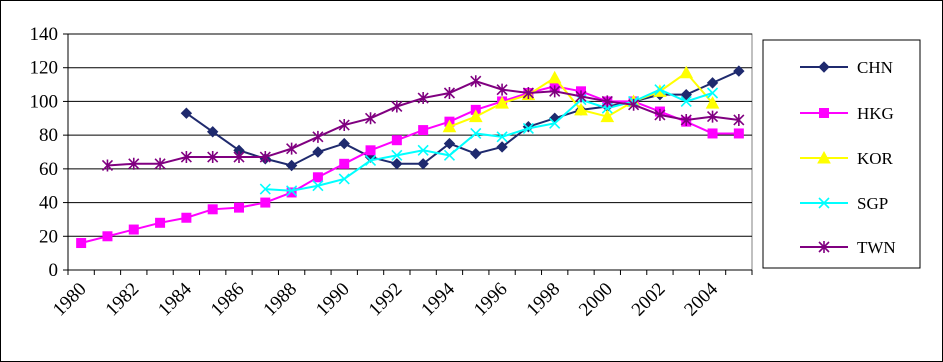 This screenshot has height=362, width=943. What do you see at coordinates (847, 158) in the screenshot?
I see `legend-entry-kor: KOR` at bounding box center [847, 158].